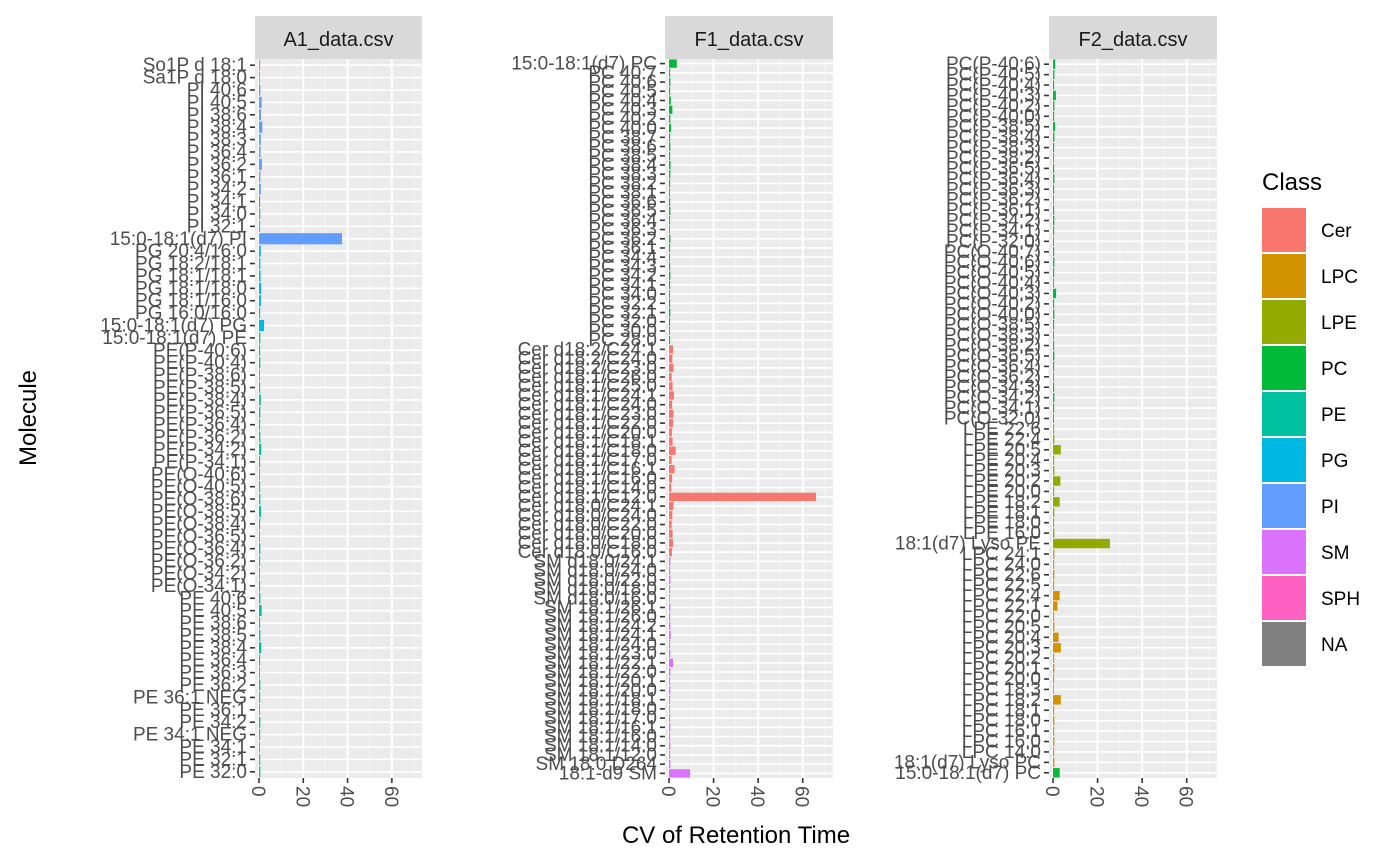 This screenshot has width=1400, height=866. I want to click on y-tick-label: PC(O-34:1), so click(992, 408).